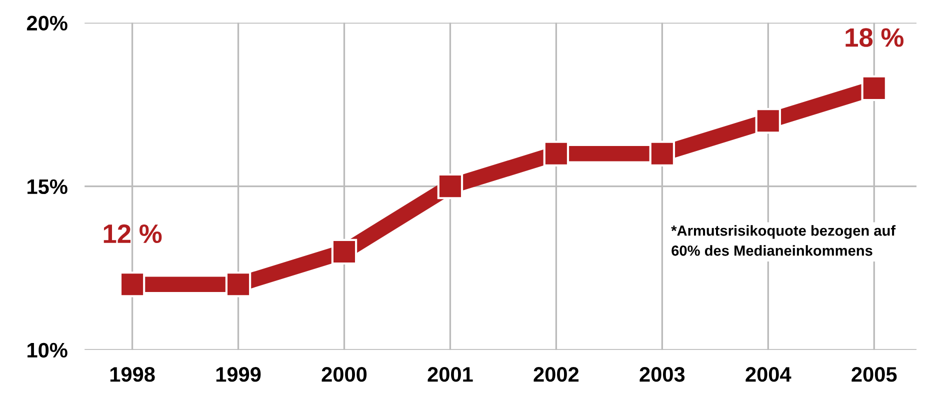 This screenshot has height=414, width=940. Describe the element at coordinates (238, 374) in the screenshot. I see `x-tick-label: 1999` at that location.